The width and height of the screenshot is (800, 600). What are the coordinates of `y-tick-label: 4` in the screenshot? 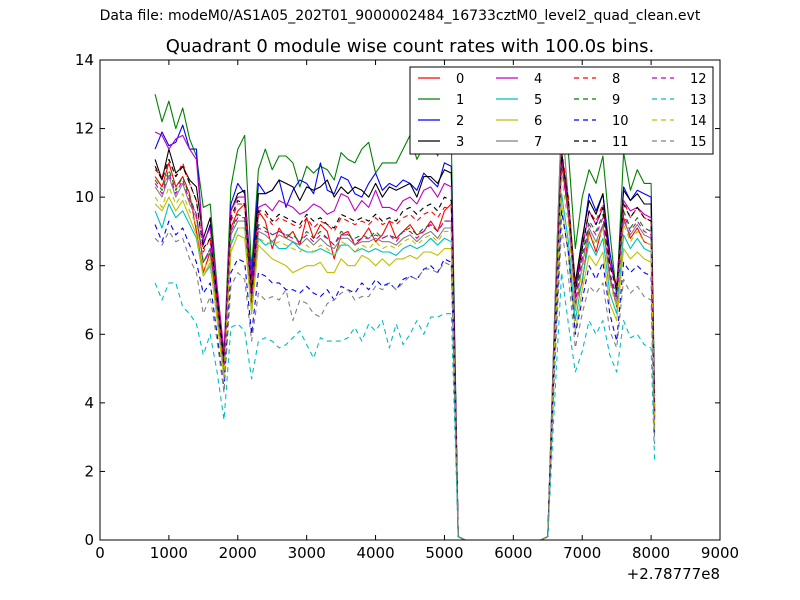 It's located at (89, 403).